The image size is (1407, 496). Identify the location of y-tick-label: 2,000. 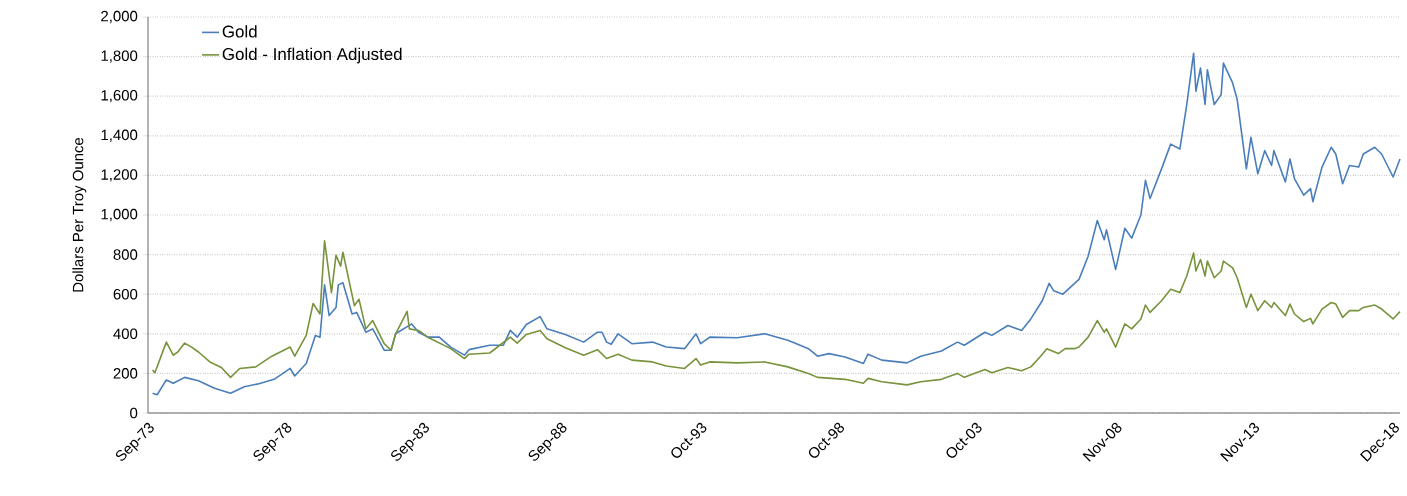
(119, 17).